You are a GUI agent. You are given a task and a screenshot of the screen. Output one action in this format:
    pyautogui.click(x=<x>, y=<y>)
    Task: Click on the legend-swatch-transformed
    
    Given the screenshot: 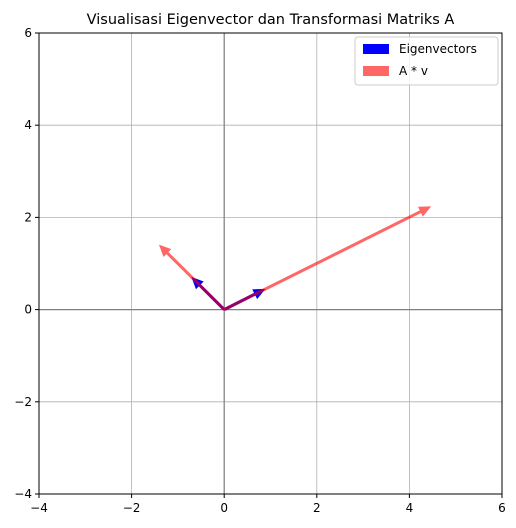 What is the action you would take?
    pyautogui.click(x=376, y=71)
    